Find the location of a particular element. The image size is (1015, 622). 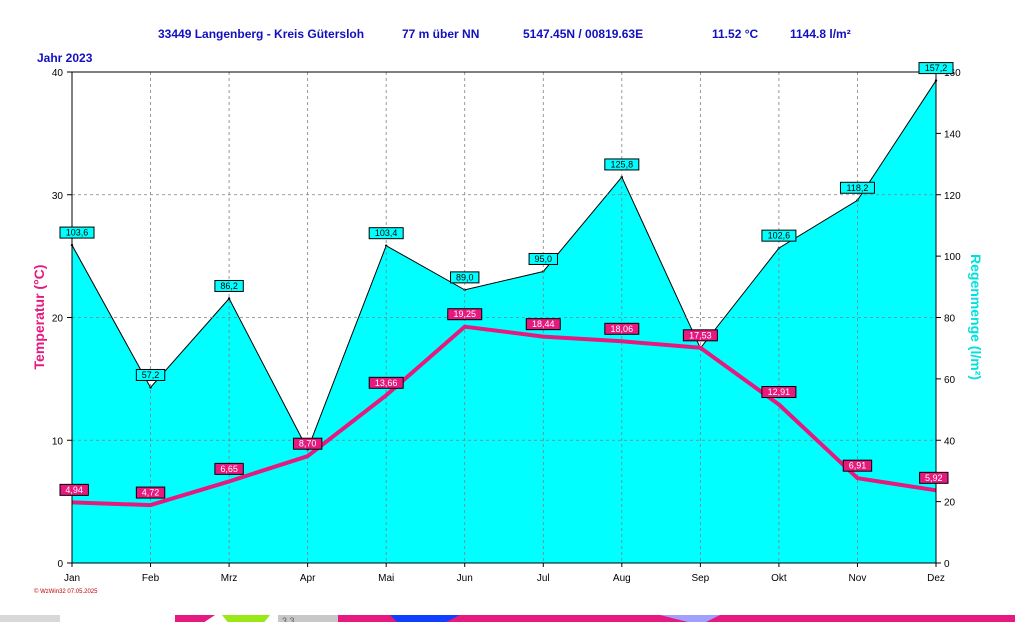

precipitation-label-text: 157,2 is located at coordinates (936, 68).